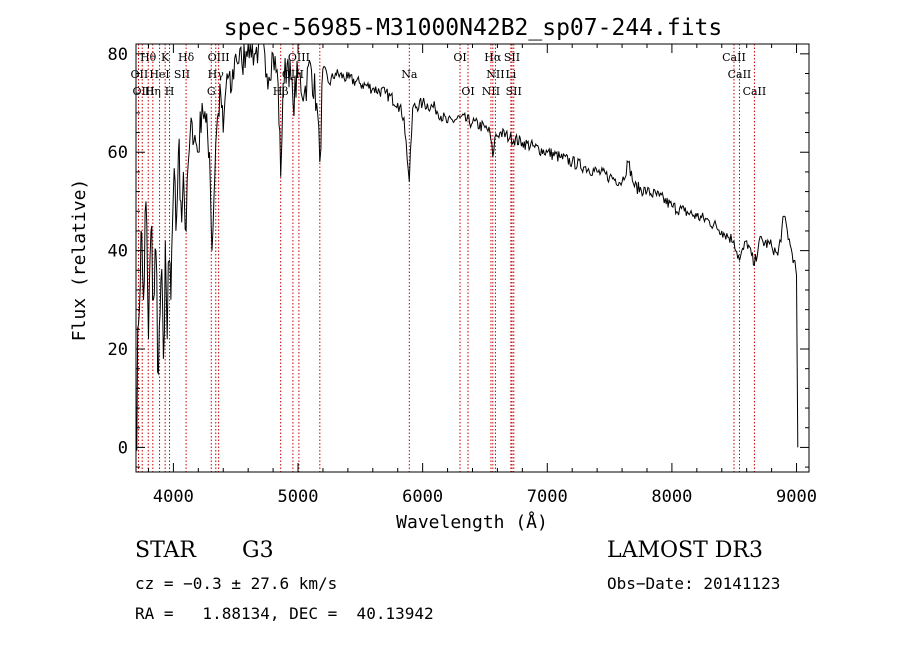  What do you see at coordinates (118, 153) in the screenshot?
I see `y-tick-label: 60` at bounding box center [118, 153].